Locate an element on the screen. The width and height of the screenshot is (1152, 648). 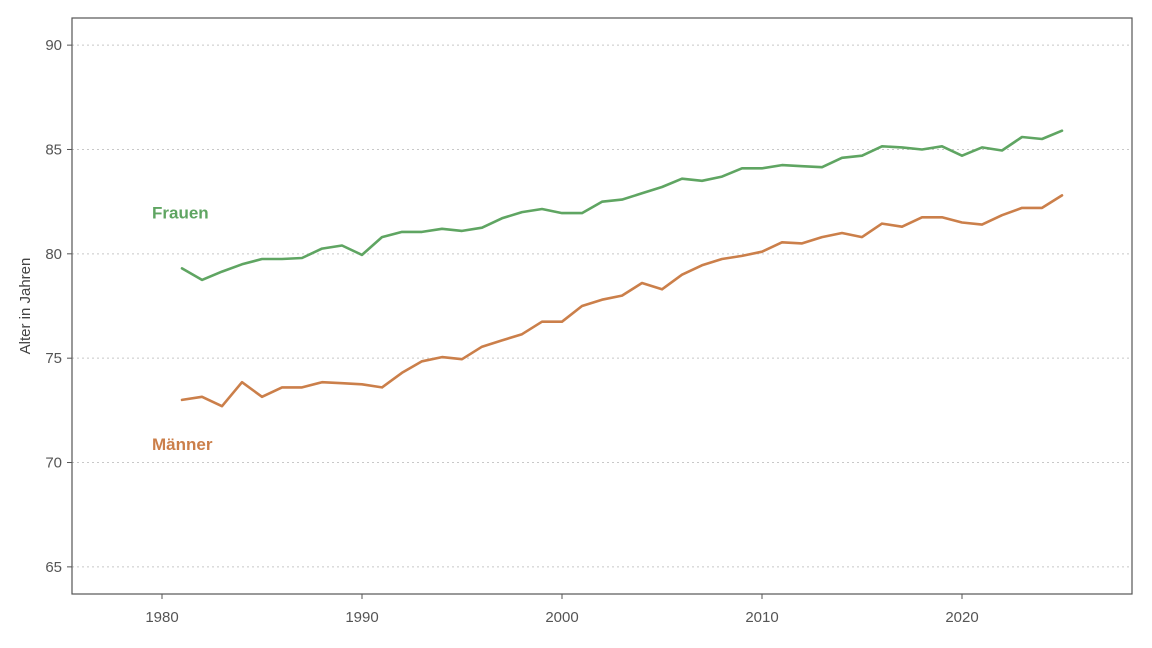
series-labels: Frauen Männer is located at coordinates (182, 328).